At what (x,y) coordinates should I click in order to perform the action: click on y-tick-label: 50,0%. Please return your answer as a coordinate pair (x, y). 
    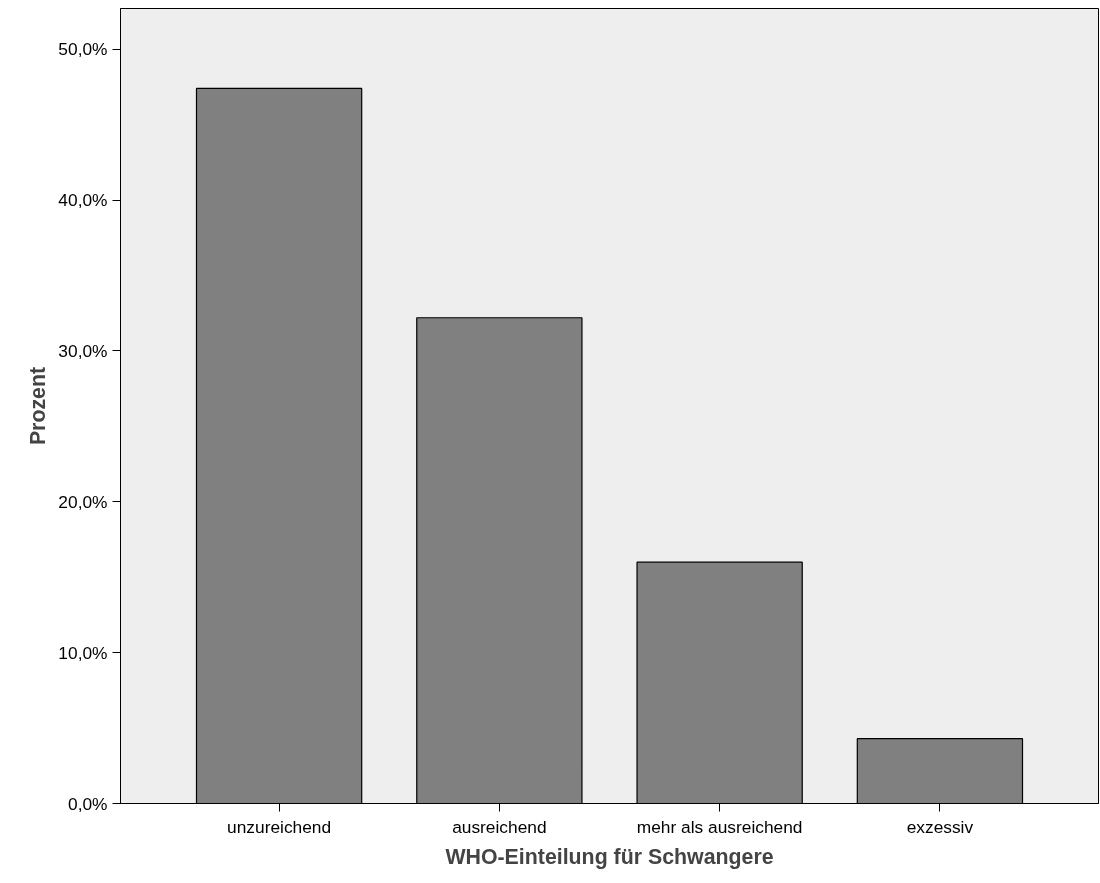
    Looking at the image, I should click on (83, 49).